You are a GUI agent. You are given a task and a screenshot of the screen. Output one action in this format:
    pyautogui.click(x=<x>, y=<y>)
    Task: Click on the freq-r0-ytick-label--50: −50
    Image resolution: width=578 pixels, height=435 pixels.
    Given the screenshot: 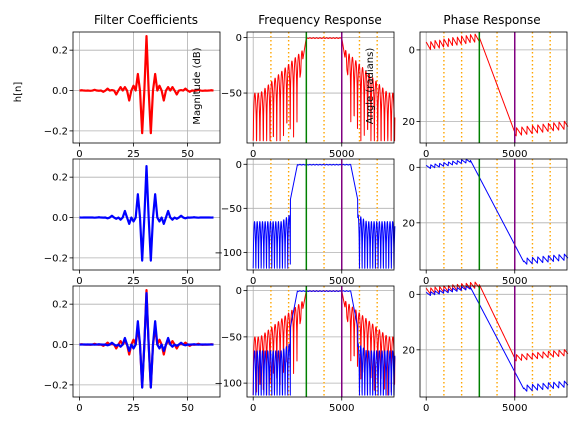 What is the action you would take?
    pyautogui.click(x=231, y=94)
    